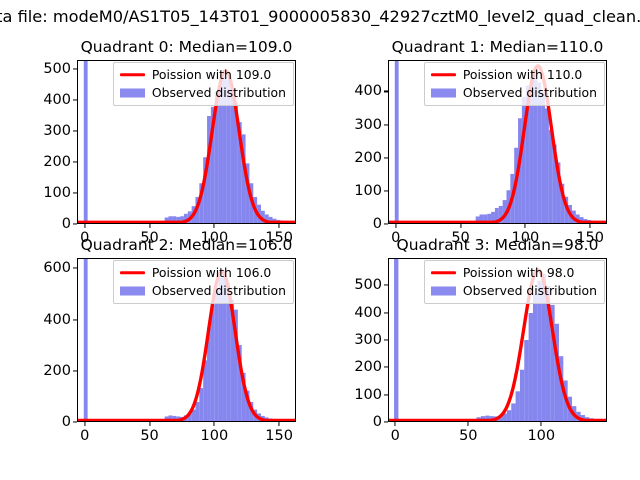  Describe the element at coordinates (186, 245) in the screenshot. I see `axes-title-quadrant-2: Quadrant 2: Median=106.0` at that location.